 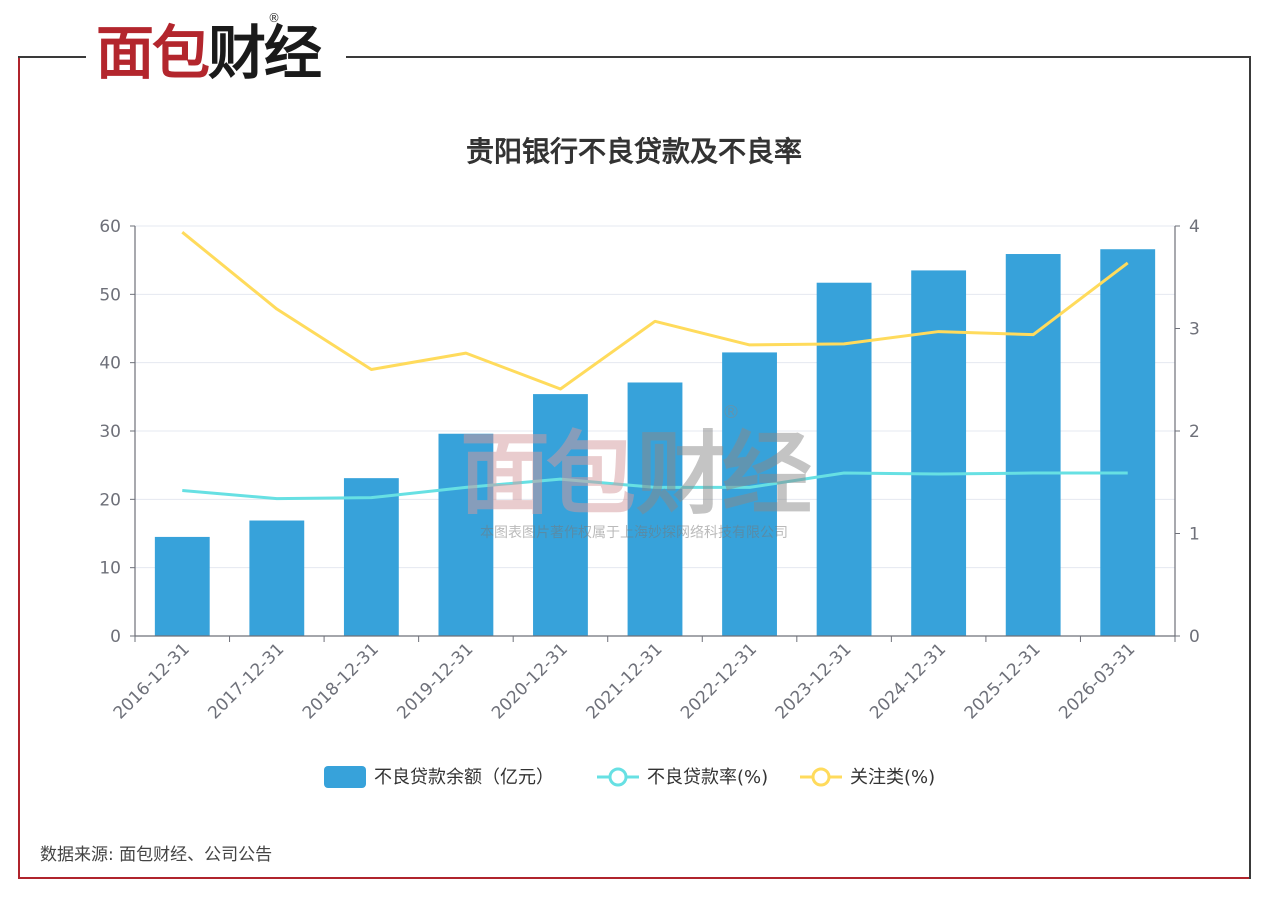 I want to click on legend: 不良贷款余额（亿元） 不良贷款率(%) 关注类(%), so click(x=629, y=777).